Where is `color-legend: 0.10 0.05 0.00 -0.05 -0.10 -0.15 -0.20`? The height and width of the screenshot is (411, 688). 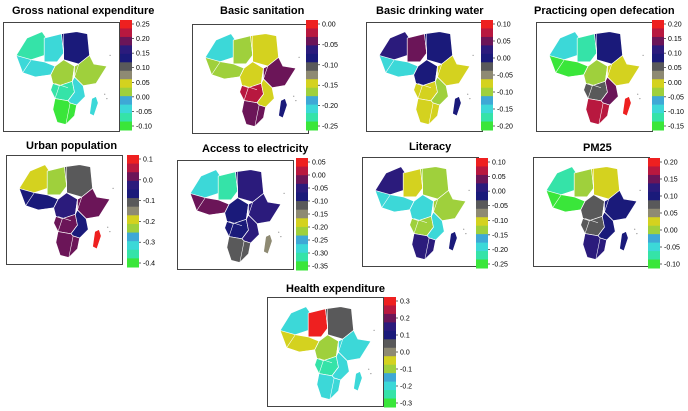
color-legend: 0.10 0.05 0.00 -0.05 -0.10 -0.15 -0.20 is located at coordinates (501, 77).